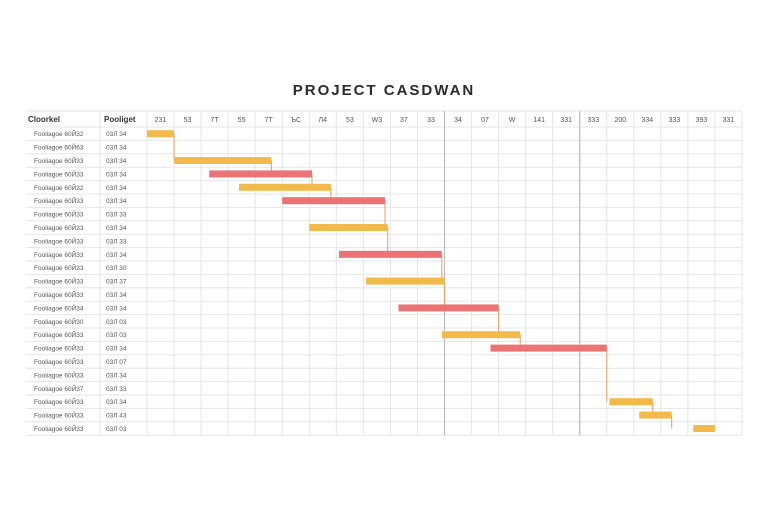 Image resolution: width=768 pixels, height=512 pixels. Describe the element at coordinates (512, 120) in the screenshot. I see `timeline-tick-label: W` at that location.